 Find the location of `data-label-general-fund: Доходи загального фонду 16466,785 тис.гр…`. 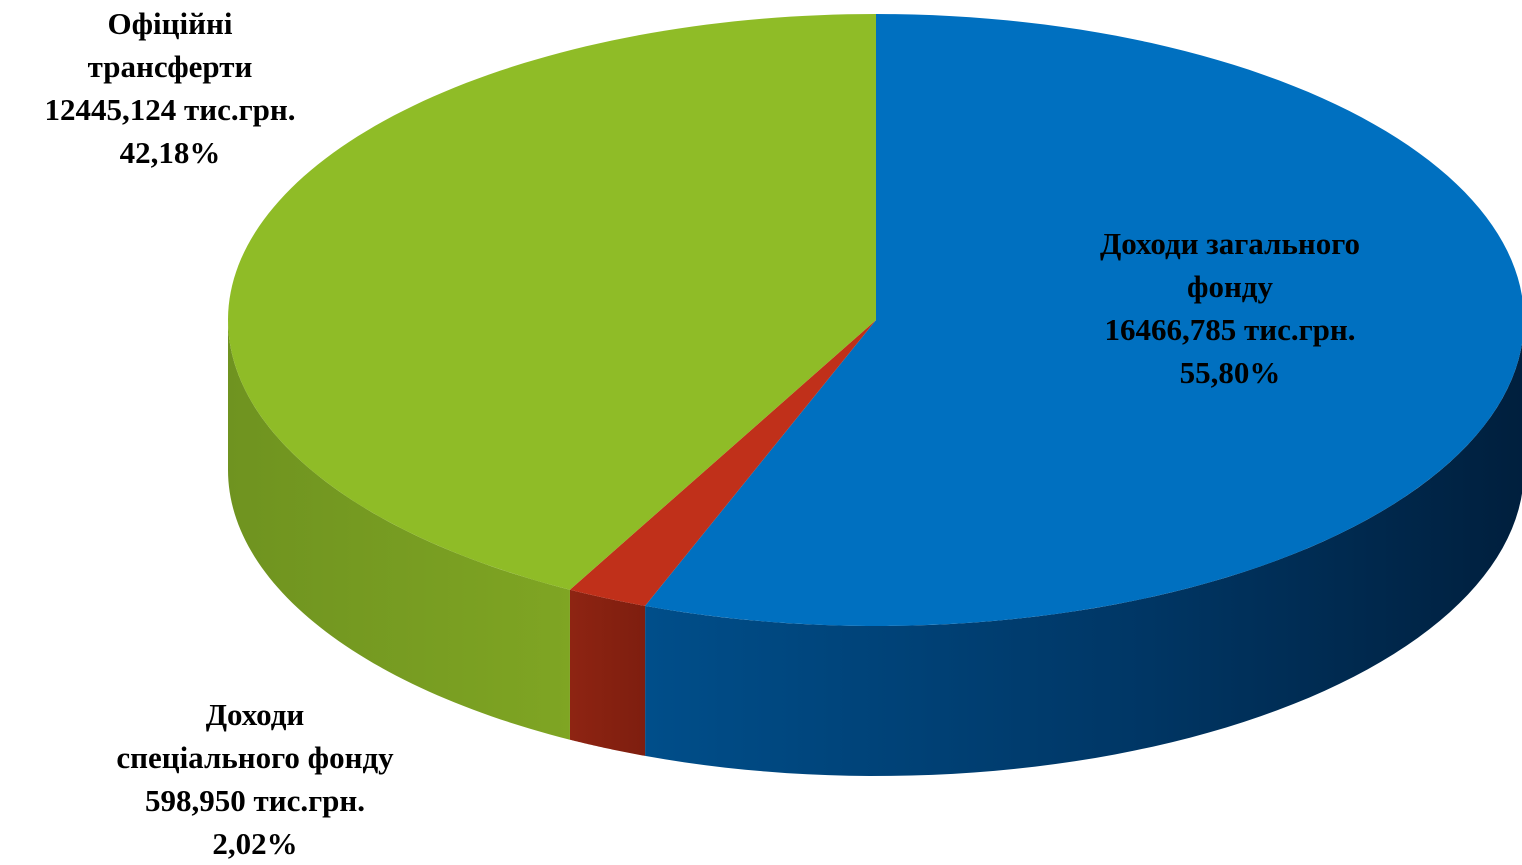

data-label-general-fund: Доходи загального фонду 16466,785 тис.гр… is located at coordinates (1230, 308).